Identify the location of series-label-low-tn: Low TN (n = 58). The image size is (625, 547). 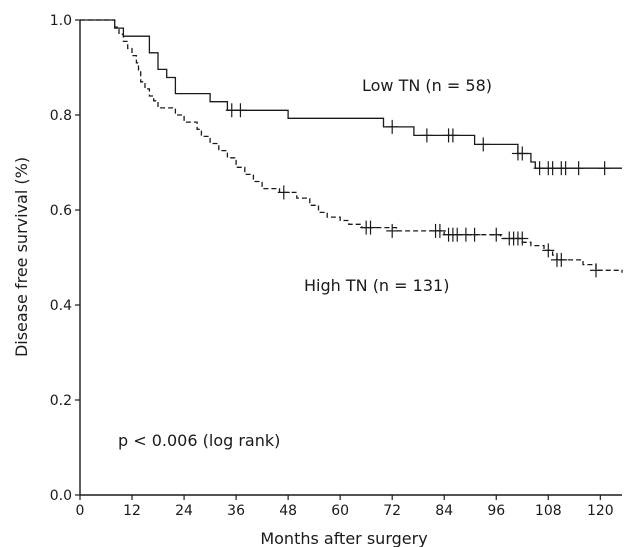
(427, 85).